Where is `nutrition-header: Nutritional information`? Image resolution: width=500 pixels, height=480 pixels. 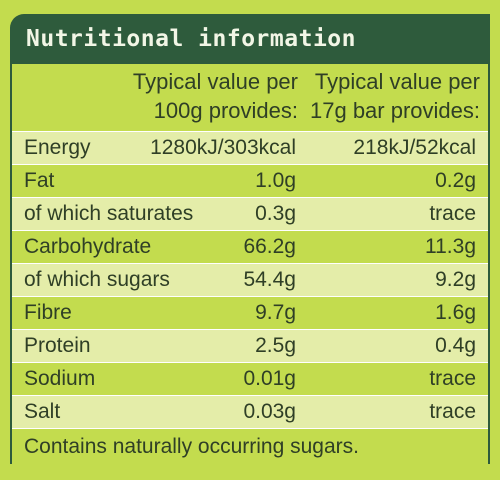 nutrition-header: Nutritional information is located at coordinates (250, 39).